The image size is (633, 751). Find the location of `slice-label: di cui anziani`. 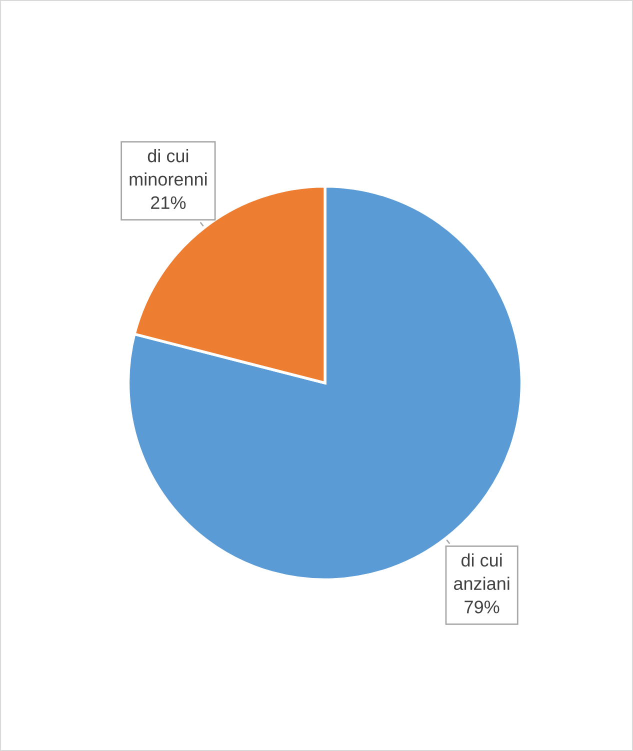

slice-label: di cui anziani is located at coordinates (482, 571).